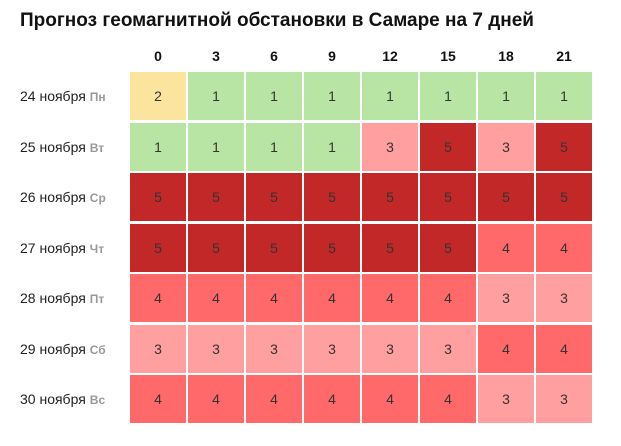 The height and width of the screenshot is (446, 621). Describe the element at coordinates (97, 349) in the screenshot. I see `row-weekday: Сб` at that location.